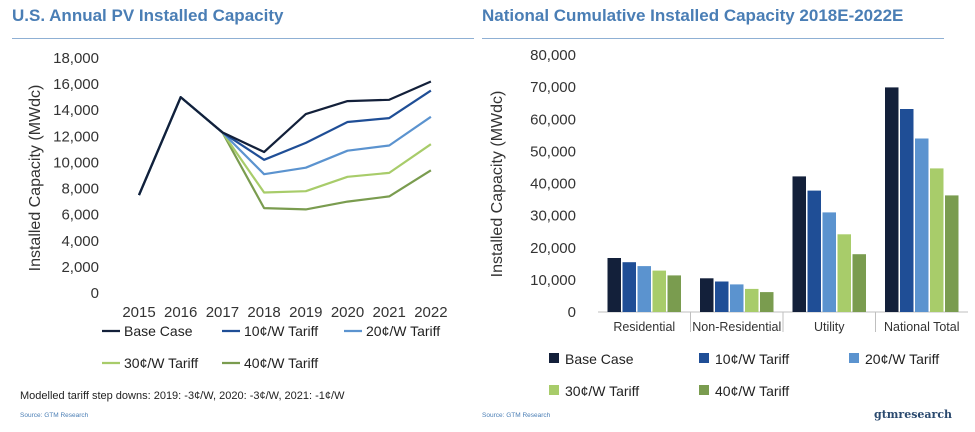 This screenshot has height=432, width=975. Describe the element at coordinates (644, 327) in the screenshot. I see `category-label: Residential` at that location.